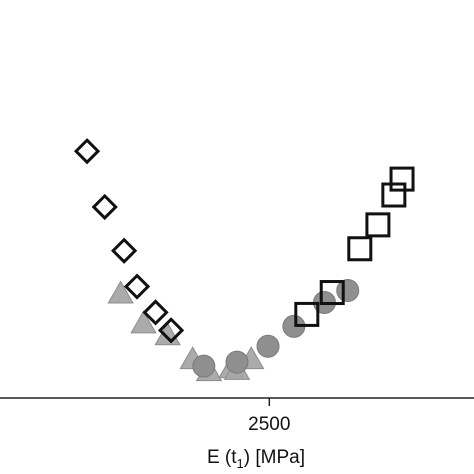  Describe the element at coordinates (256, 459) in the screenshot. I see `x-axis-label: E (t1) [MPa]` at that location.